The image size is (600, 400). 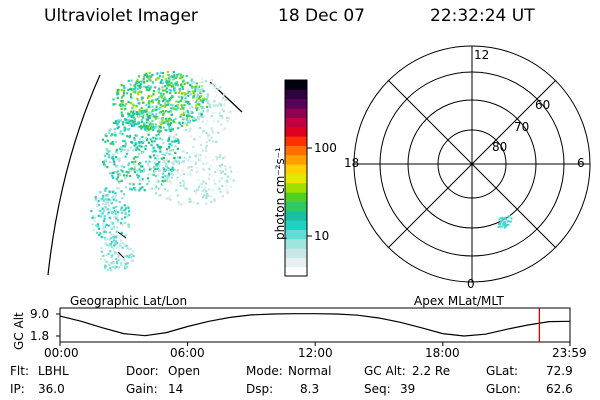 What do you see at coordinates (40, 336) in the screenshot?
I see `y-tick-label-1.8: 1.8` at bounding box center [40, 336].